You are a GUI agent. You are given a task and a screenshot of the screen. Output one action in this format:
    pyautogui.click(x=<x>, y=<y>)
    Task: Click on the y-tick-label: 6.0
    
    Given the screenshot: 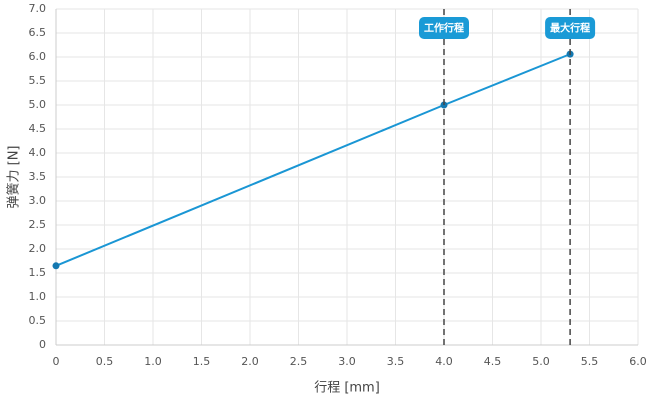 What is the action you would take?
    pyautogui.click(x=38, y=56)
    